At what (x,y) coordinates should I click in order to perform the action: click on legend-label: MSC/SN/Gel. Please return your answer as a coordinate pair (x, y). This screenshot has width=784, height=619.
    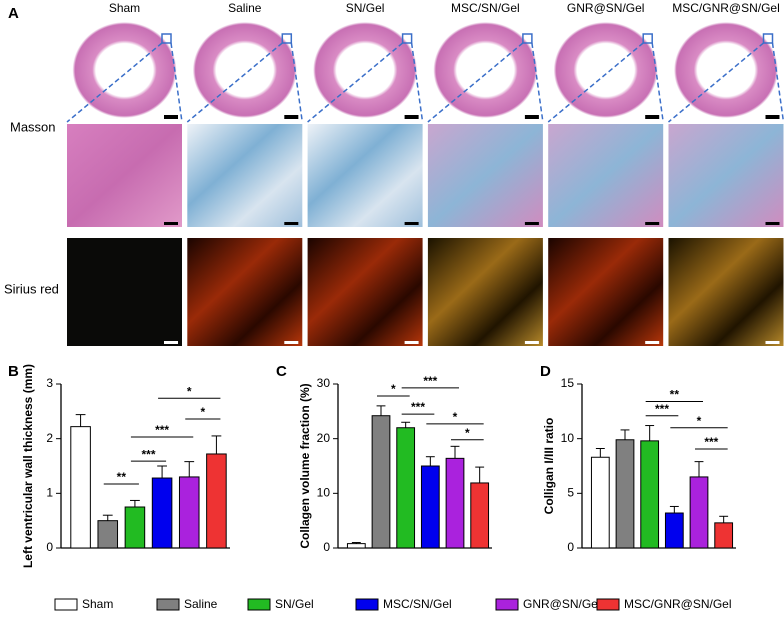
    Looking at the image, I should click on (417, 604).